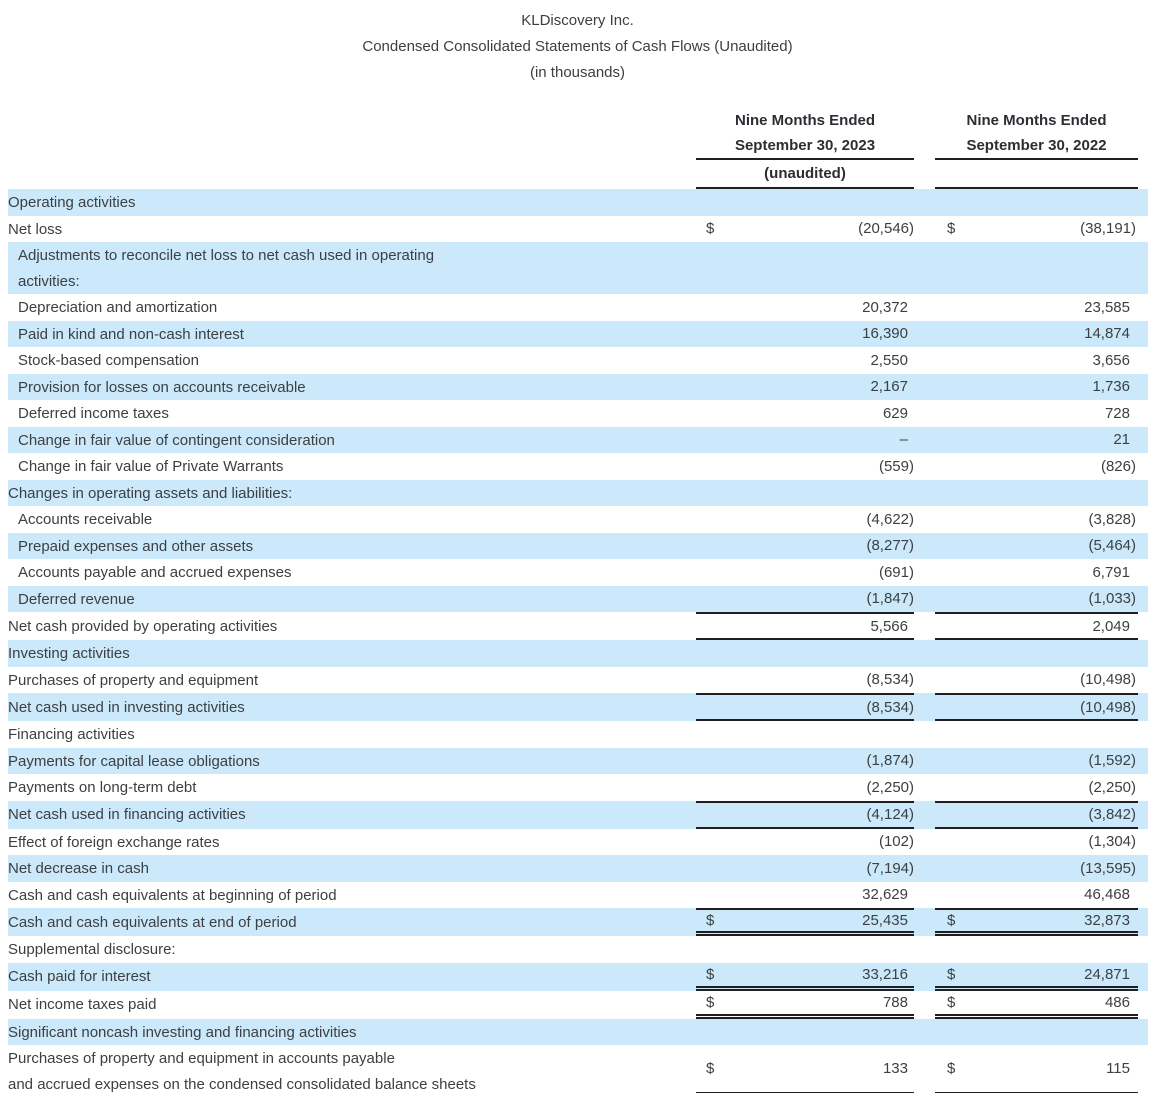 This screenshot has height=1093, width=1155. I want to click on amount-2022: (38,191), so click(1108, 229).